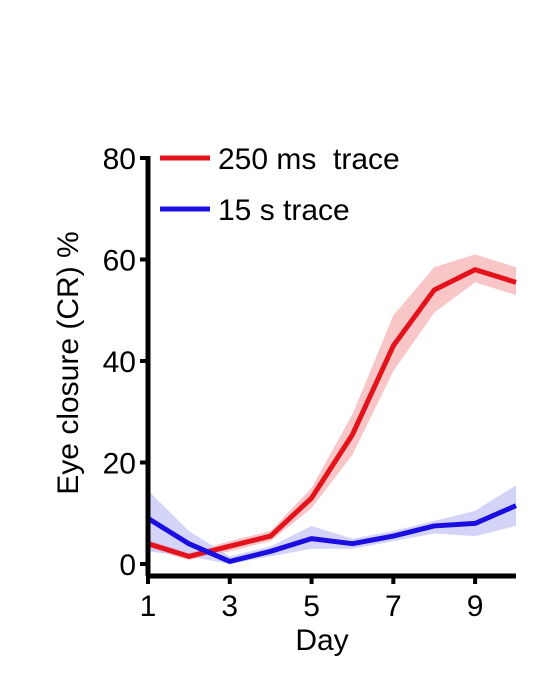 The height and width of the screenshot is (678, 547). What do you see at coordinates (127, 565) in the screenshot?
I see `y-tick-label: 0` at bounding box center [127, 565].